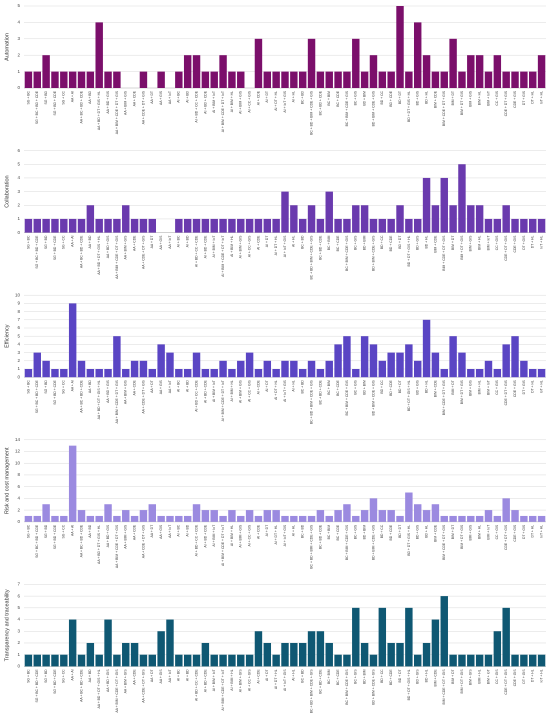 Image resolution: width=550 pixels, height=723 pixels. What do you see at coordinates (250, 535) in the screenshot?
I see `x-tick-label: AI + CC + GIS` at bounding box center [250, 535].